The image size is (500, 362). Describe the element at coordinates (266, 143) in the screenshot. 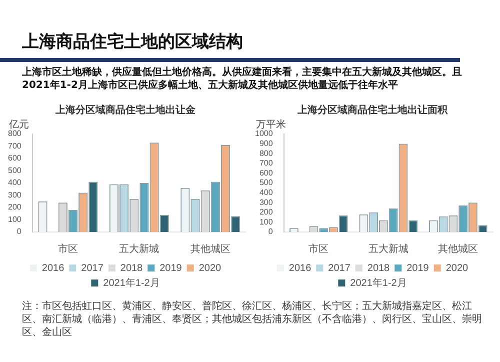

I see `y-tick-label: 900` at that location.